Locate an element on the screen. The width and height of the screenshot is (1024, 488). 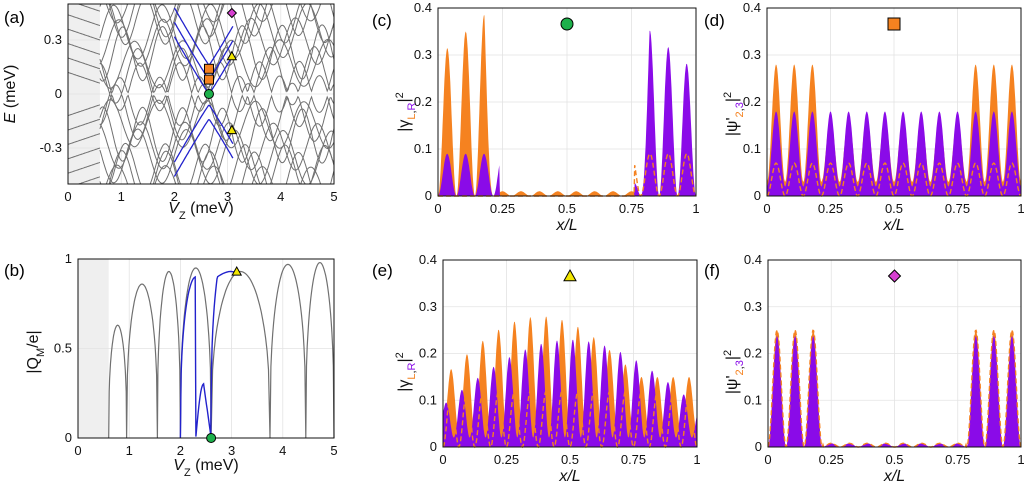
y-tick-label: 0.5 is located at coordinates (63, 348).